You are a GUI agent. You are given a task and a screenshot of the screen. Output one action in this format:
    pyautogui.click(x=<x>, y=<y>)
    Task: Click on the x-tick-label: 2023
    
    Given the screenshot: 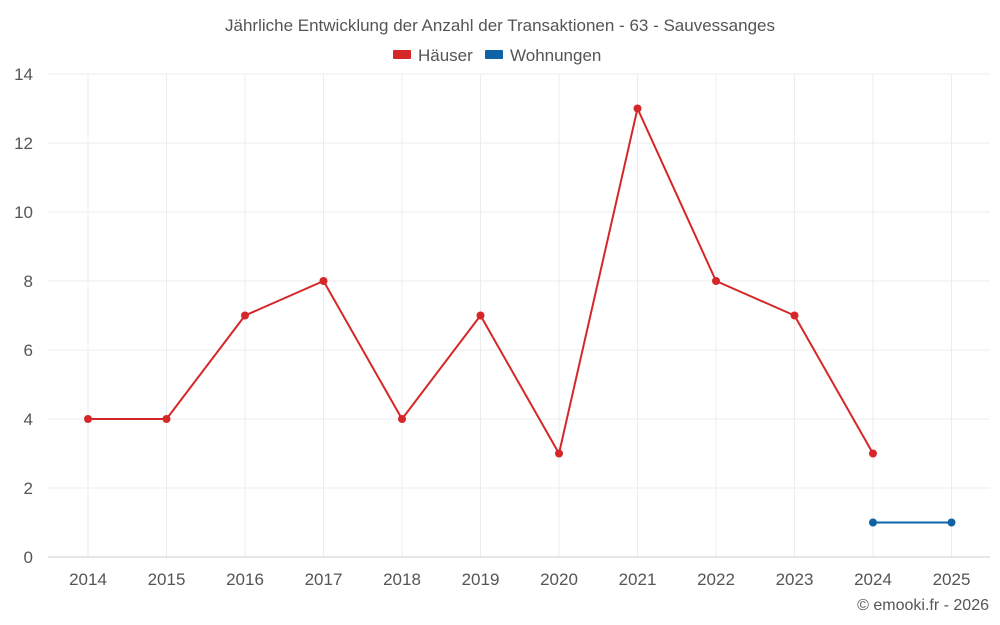 What is the action you would take?
    pyautogui.click(x=795, y=579)
    